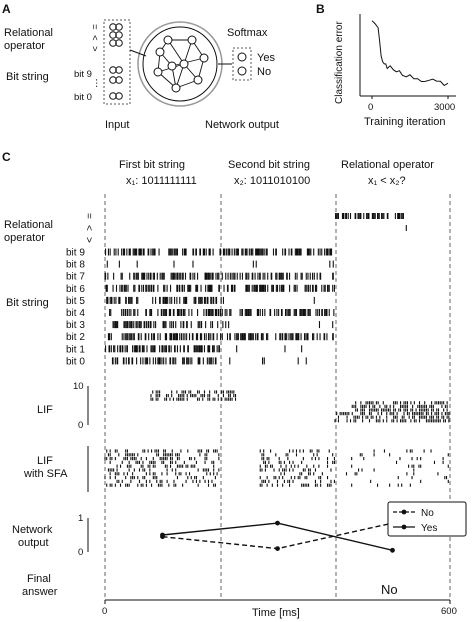  Describe the element at coordinates (152, 165) in the screenshot. I see `c-header-1-title: First bit string` at that location.